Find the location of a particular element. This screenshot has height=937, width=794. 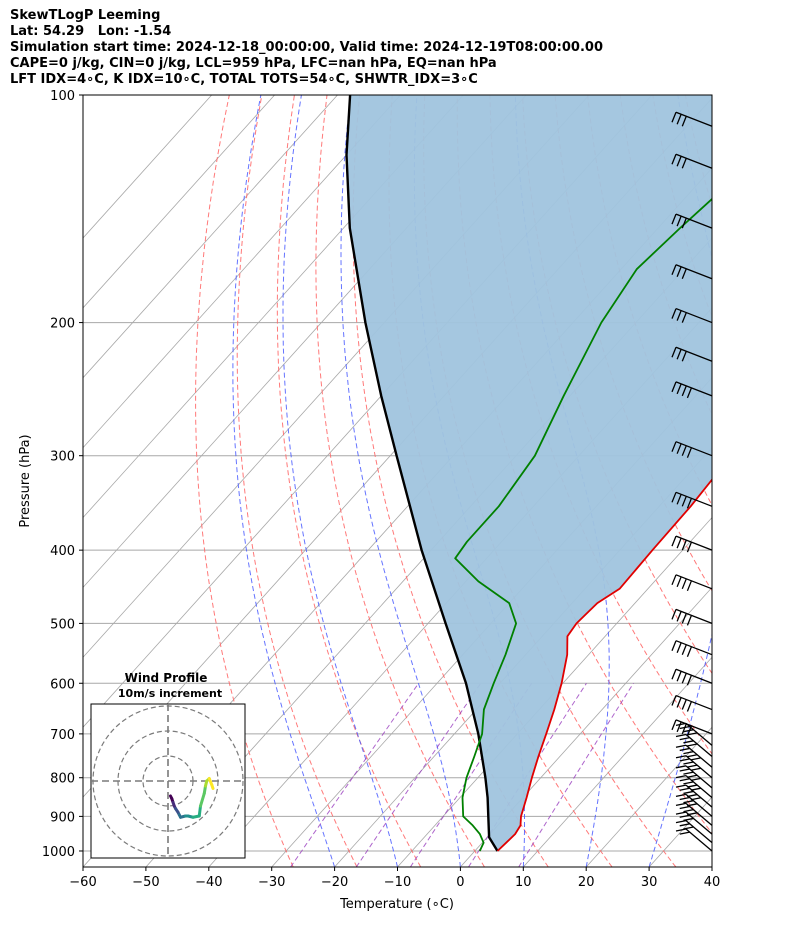

y-tick-label: 900 is located at coordinates (62, 817).